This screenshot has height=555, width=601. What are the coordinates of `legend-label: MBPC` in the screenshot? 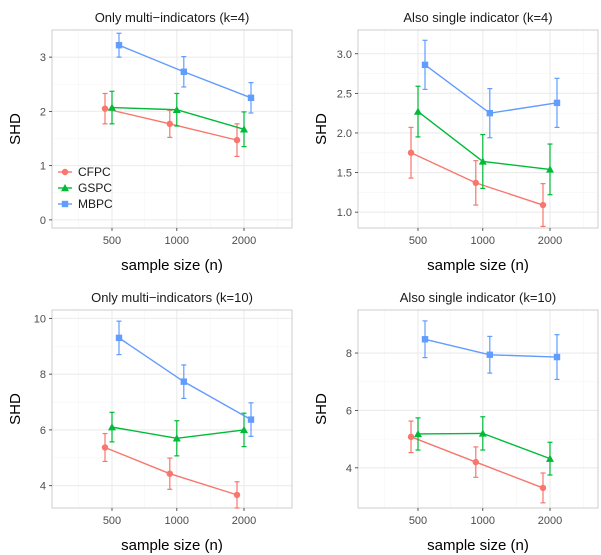 It's located at (95, 204).